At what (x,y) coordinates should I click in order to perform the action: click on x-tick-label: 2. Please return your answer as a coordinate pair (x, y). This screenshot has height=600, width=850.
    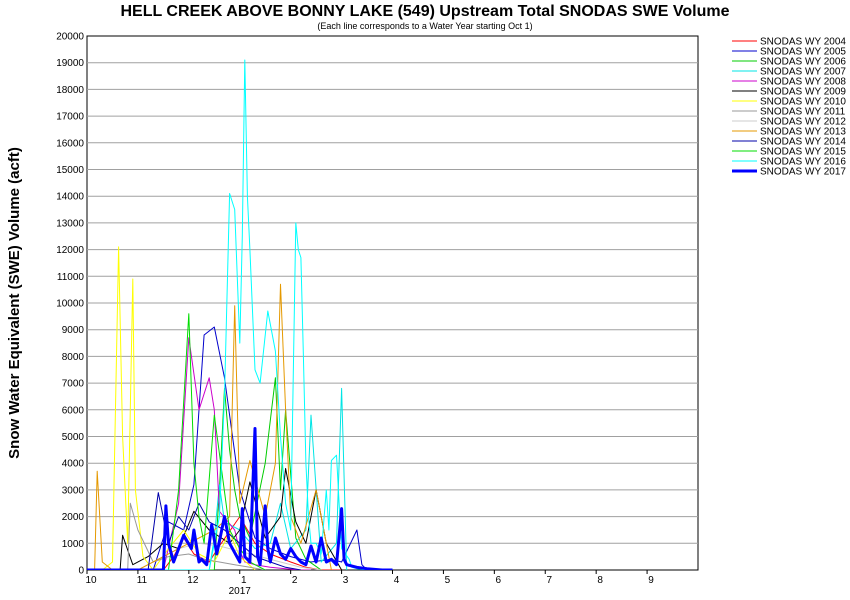
    Looking at the image, I should click on (295, 580).